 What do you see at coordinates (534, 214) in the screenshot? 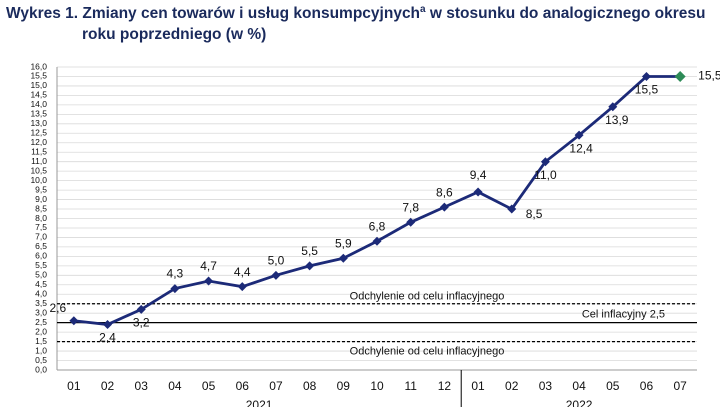
I see `data-label: 8,5` at bounding box center [534, 214].